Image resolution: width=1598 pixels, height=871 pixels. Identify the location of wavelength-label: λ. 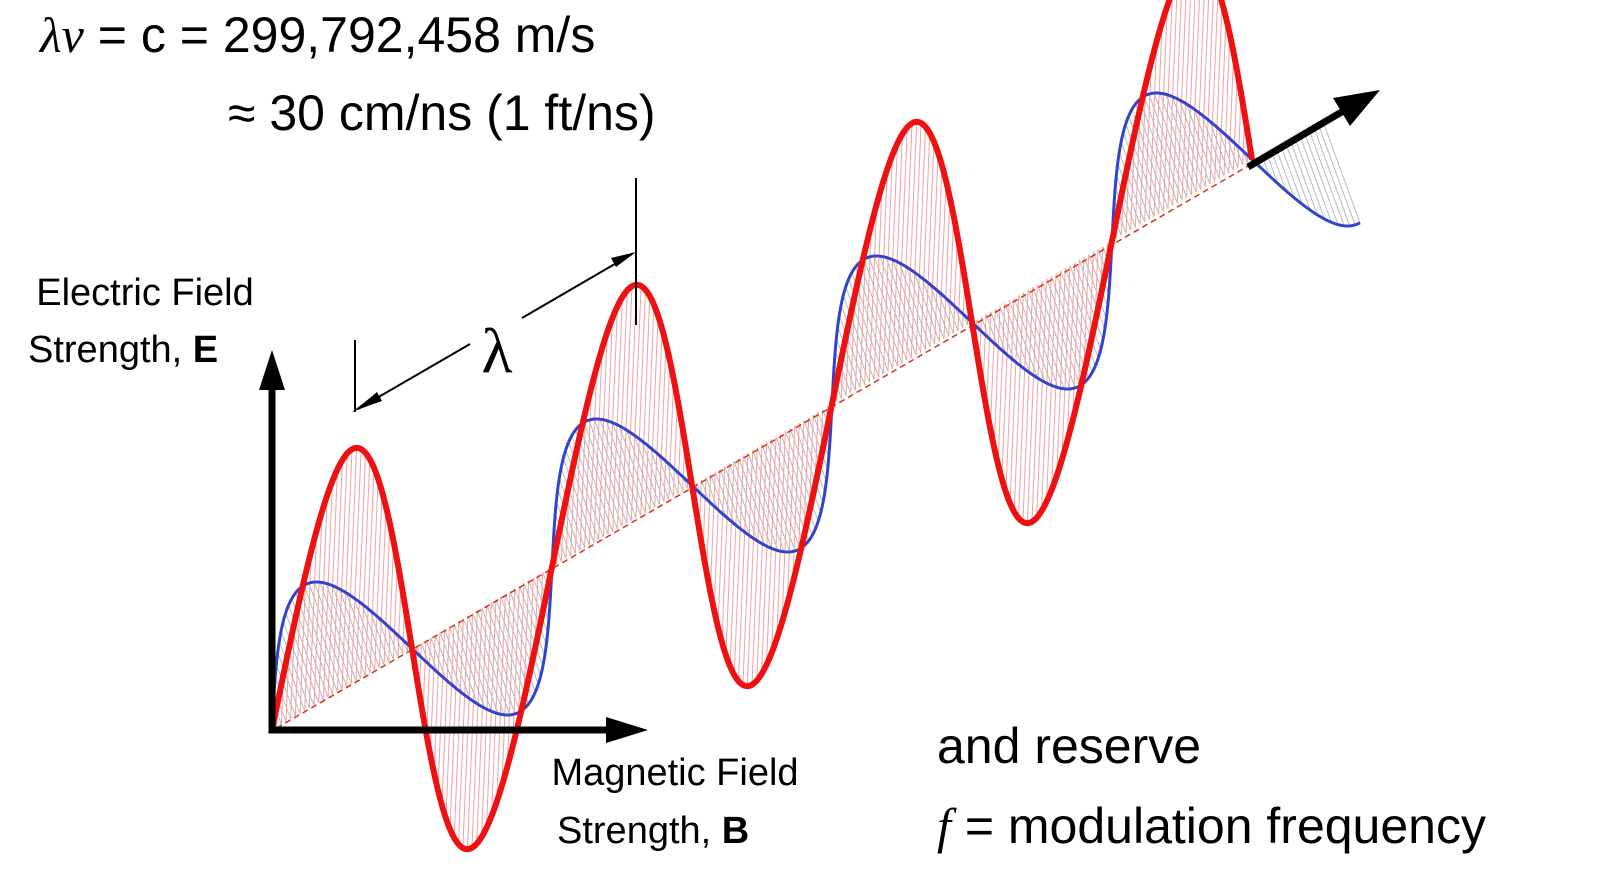
(496, 350).